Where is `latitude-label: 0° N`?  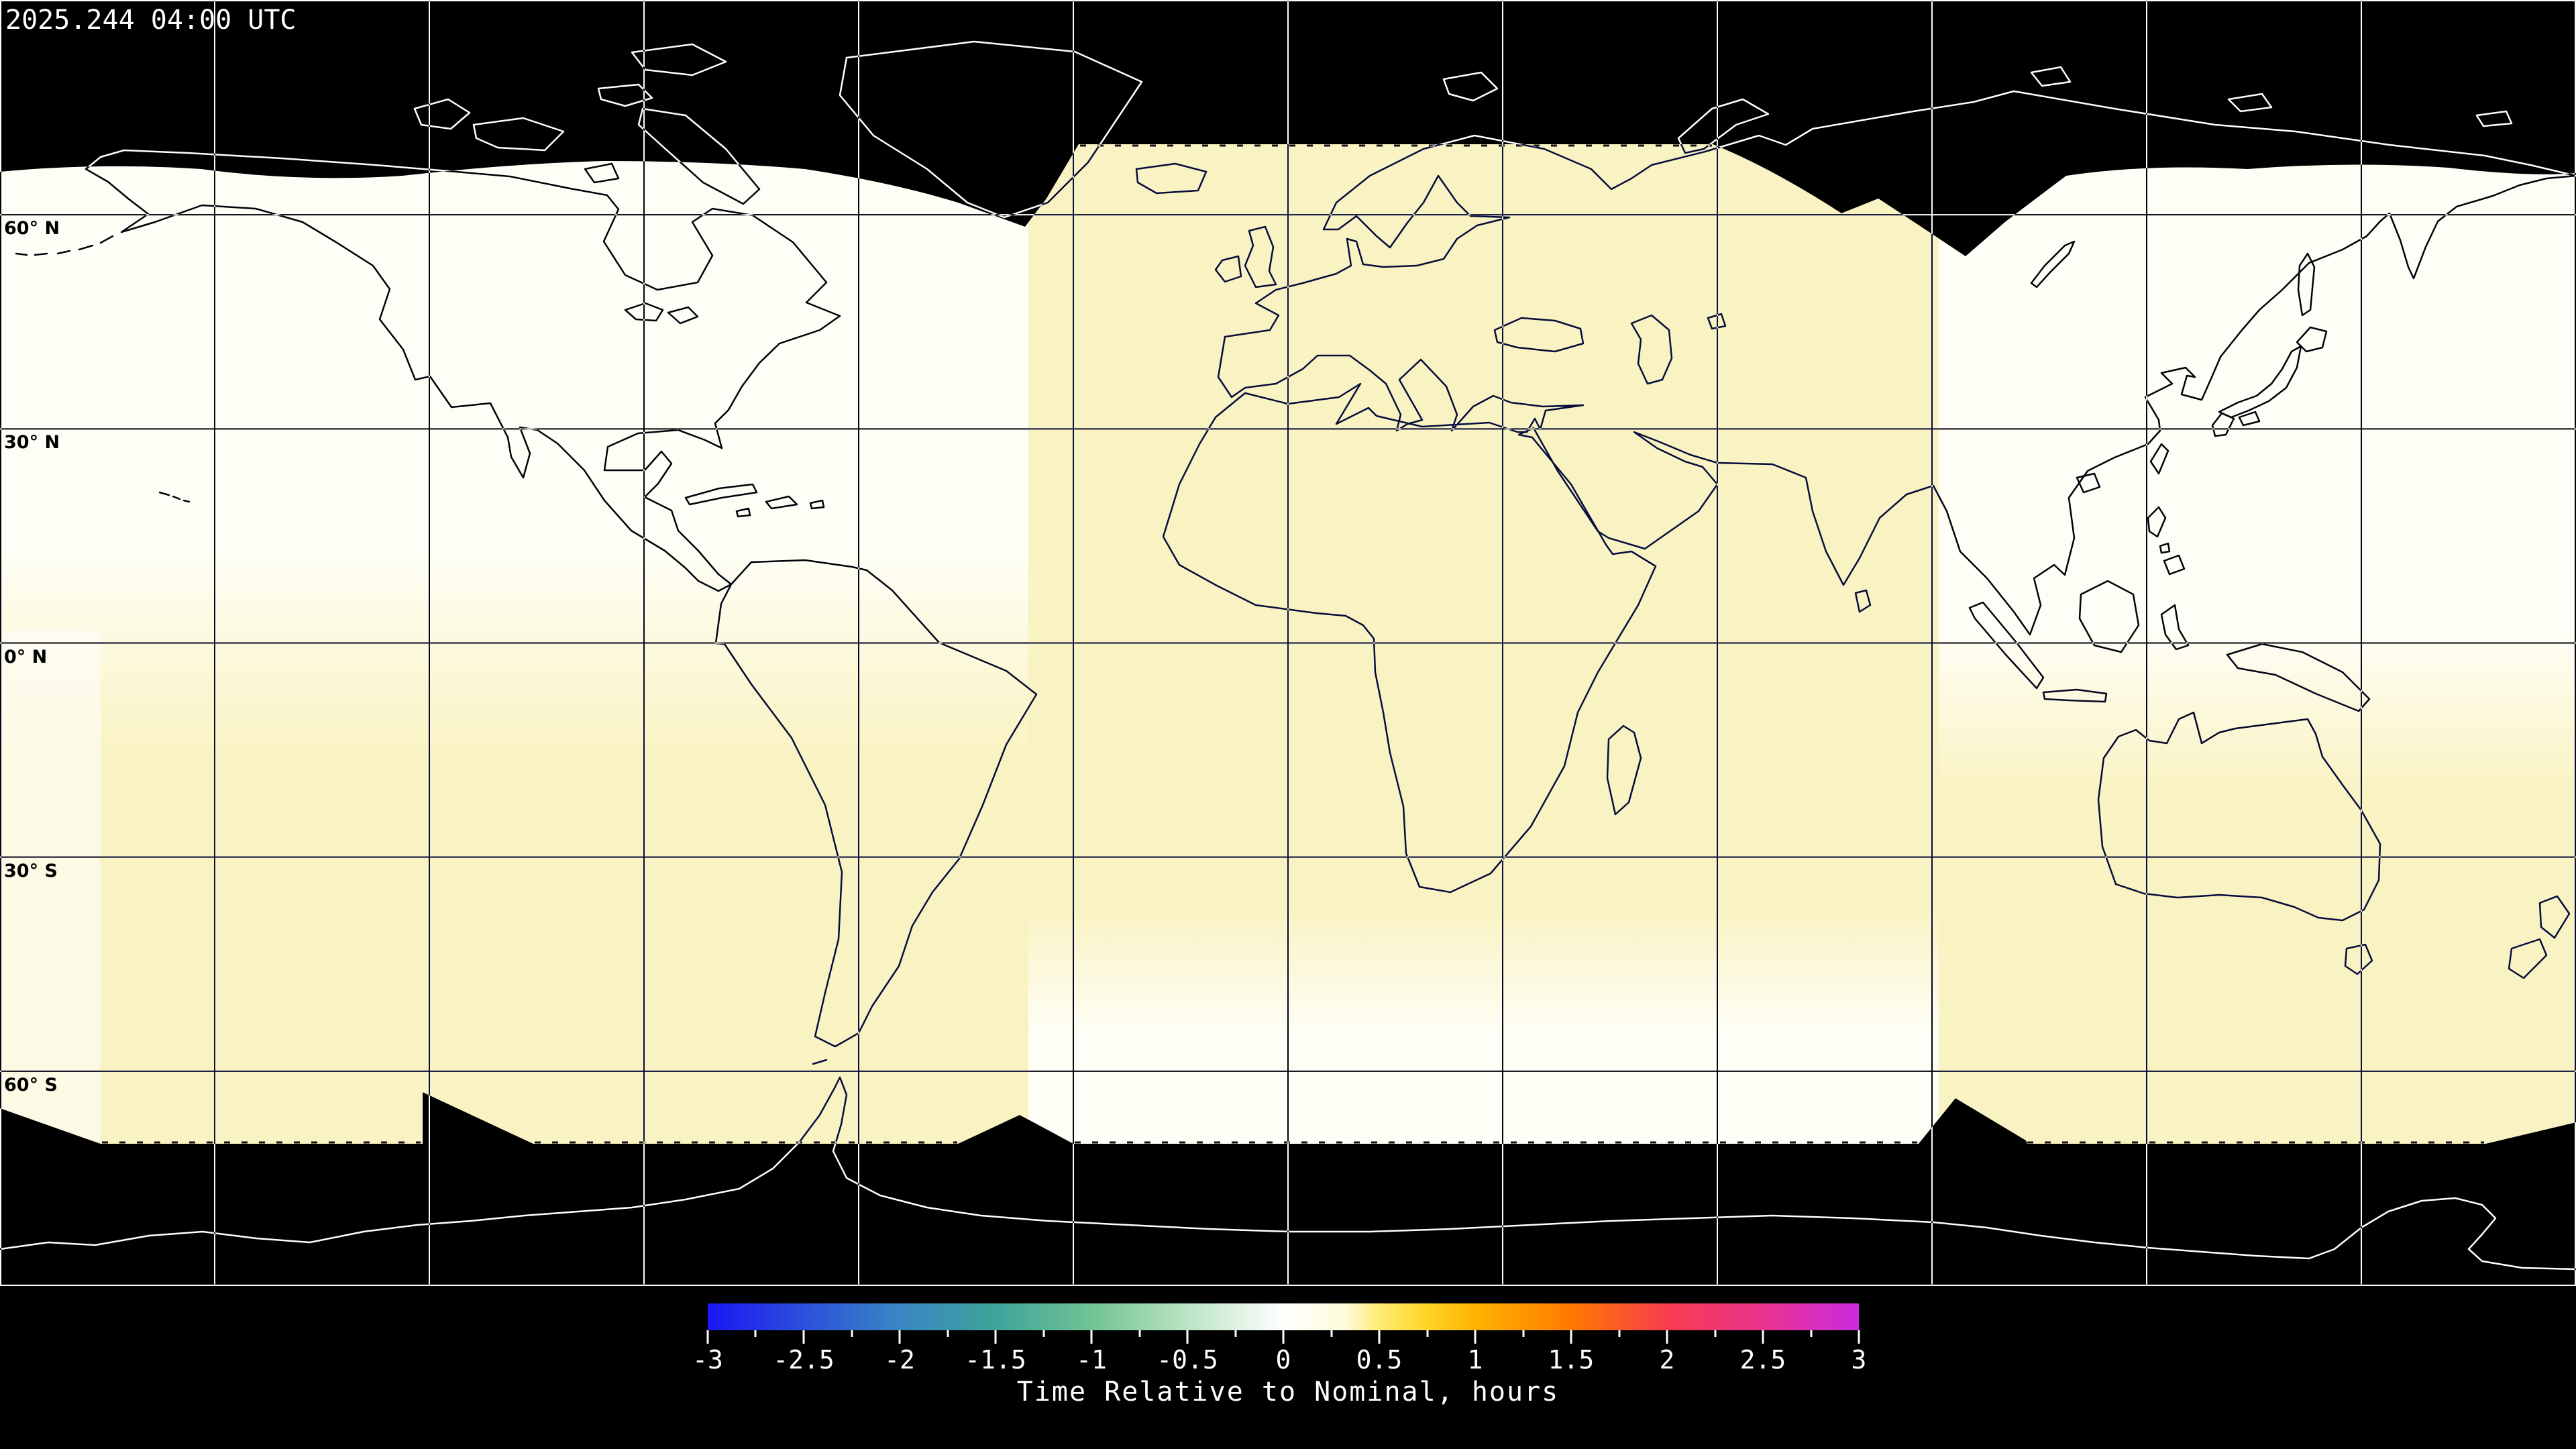
latitude-label: 0° N is located at coordinates (26, 656).